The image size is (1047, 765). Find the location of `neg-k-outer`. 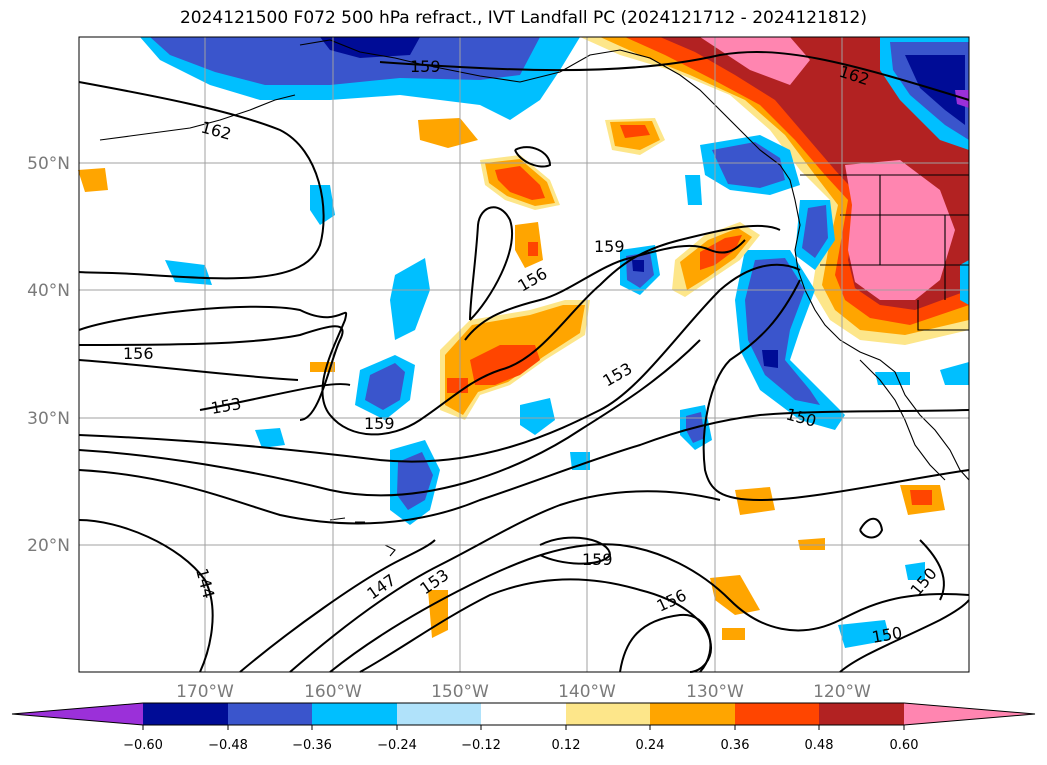

neg-k-outer is located at coordinates (864, 634).